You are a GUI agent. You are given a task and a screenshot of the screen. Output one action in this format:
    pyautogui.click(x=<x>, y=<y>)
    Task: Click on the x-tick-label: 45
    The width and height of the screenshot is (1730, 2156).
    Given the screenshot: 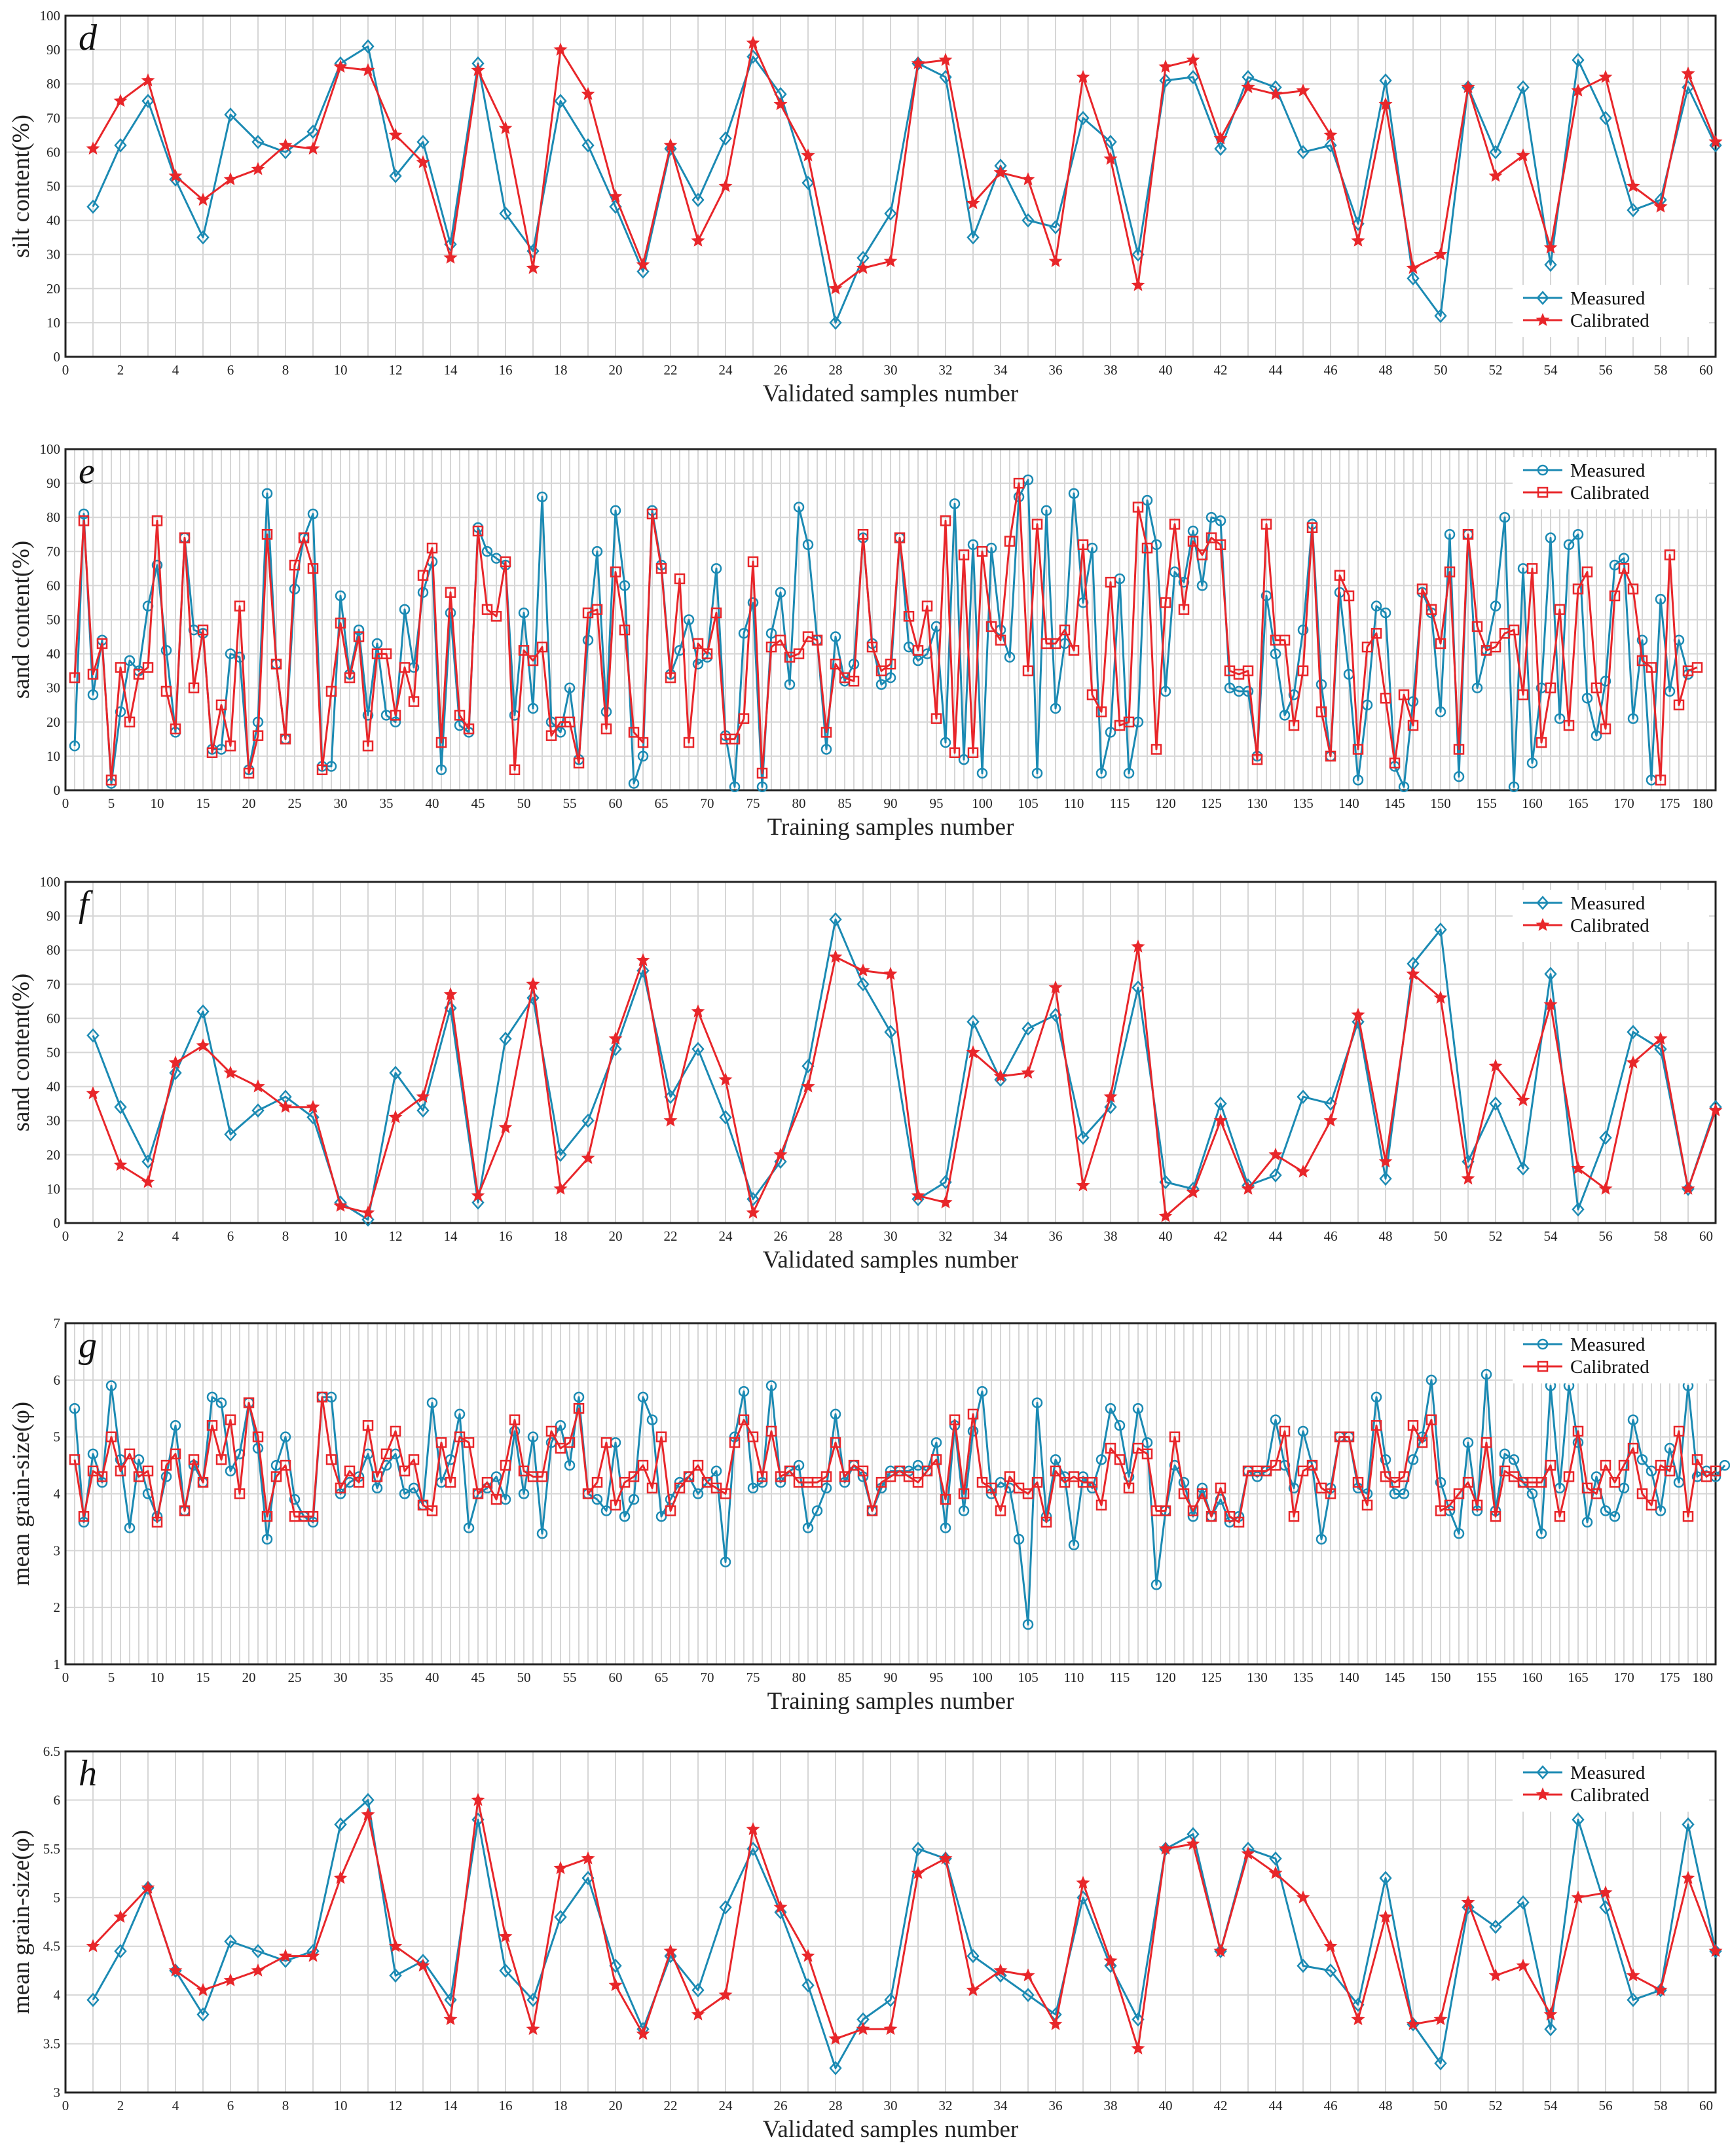 What is the action you would take?
    pyautogui.click(x=478, y=803)
    